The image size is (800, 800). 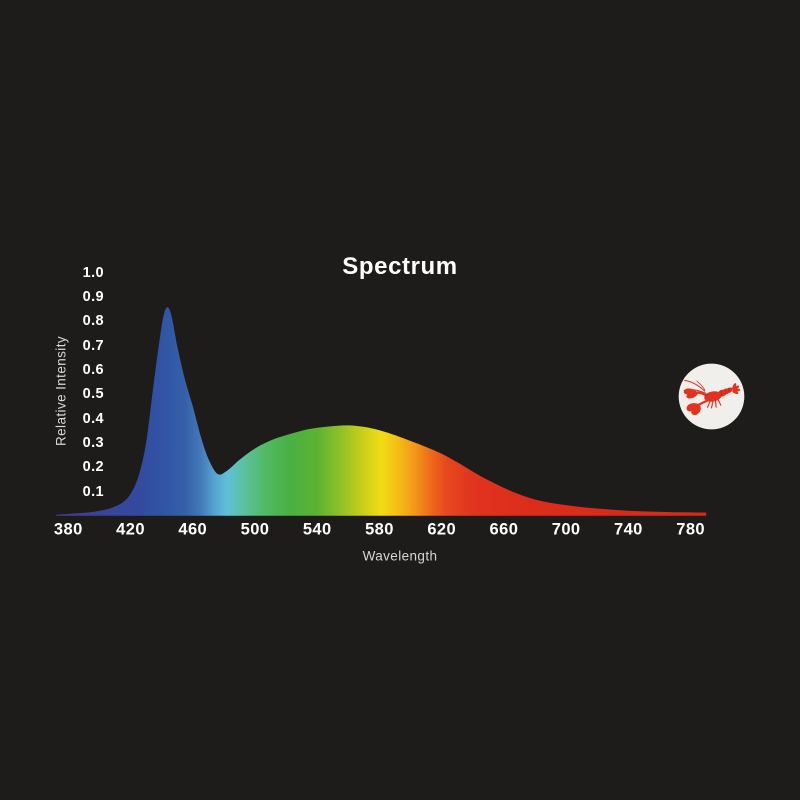 I want to click on chart-title: Spectrum, so click(x=400, y=266).